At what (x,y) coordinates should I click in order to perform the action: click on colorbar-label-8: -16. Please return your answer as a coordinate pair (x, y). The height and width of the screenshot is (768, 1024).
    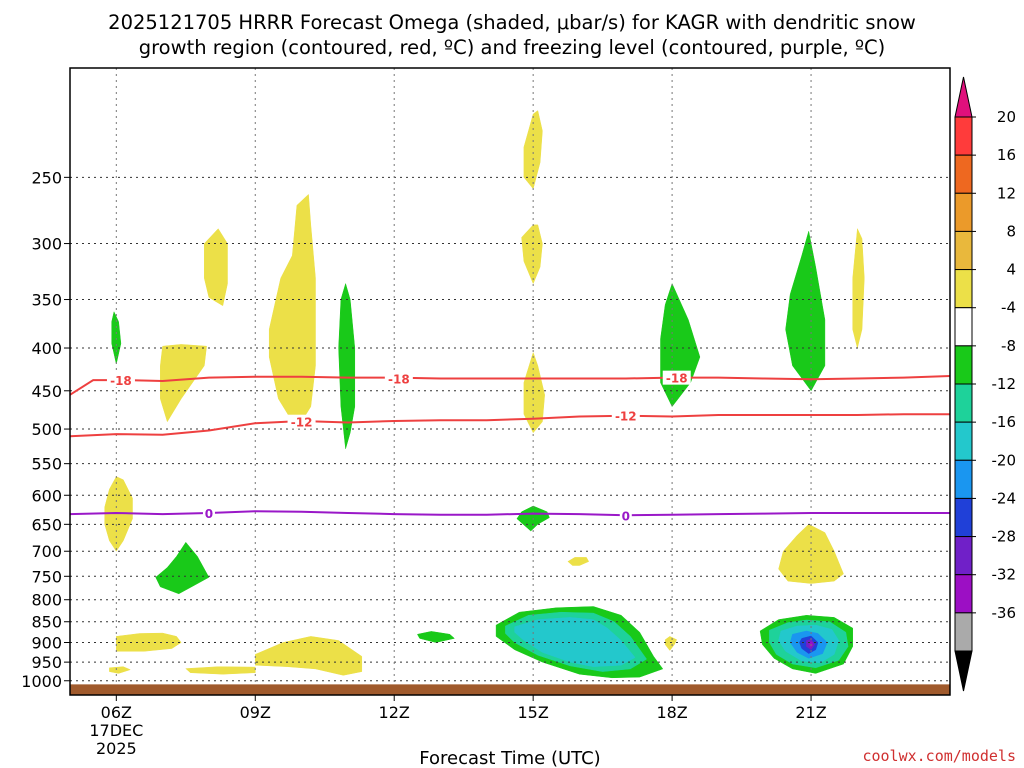
    Looking at the image, I should click on (1004, 422).